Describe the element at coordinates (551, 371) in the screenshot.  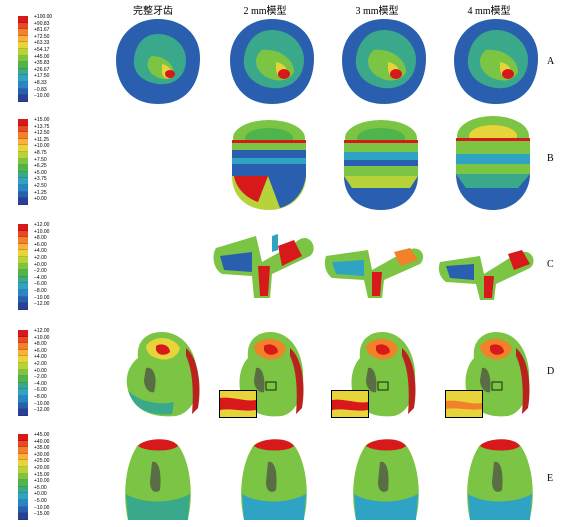
I see `row-label-d: D` at that location.